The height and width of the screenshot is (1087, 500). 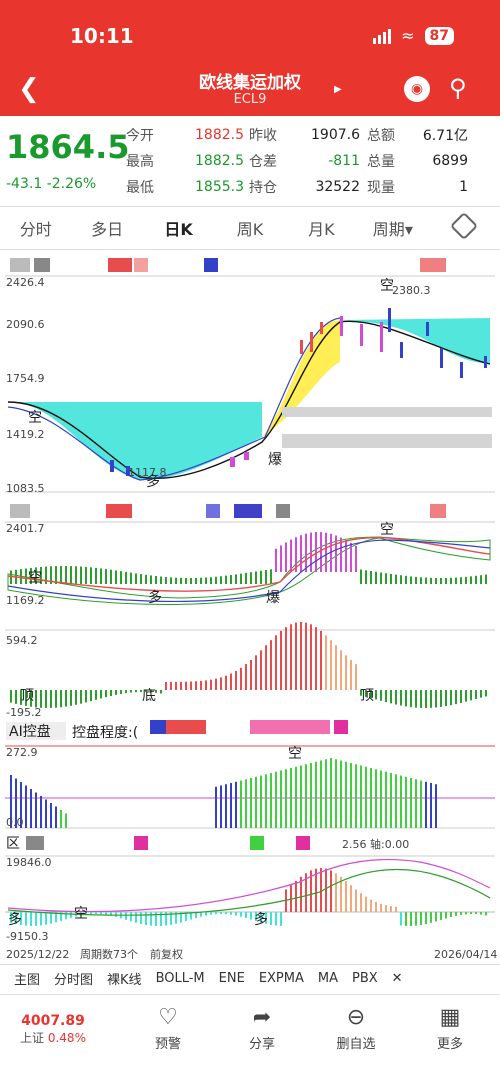 What do you see at coordinates (27, 980) in the screenshot?
I see `indicator-main: 主图` at bounding box center [27, 980].